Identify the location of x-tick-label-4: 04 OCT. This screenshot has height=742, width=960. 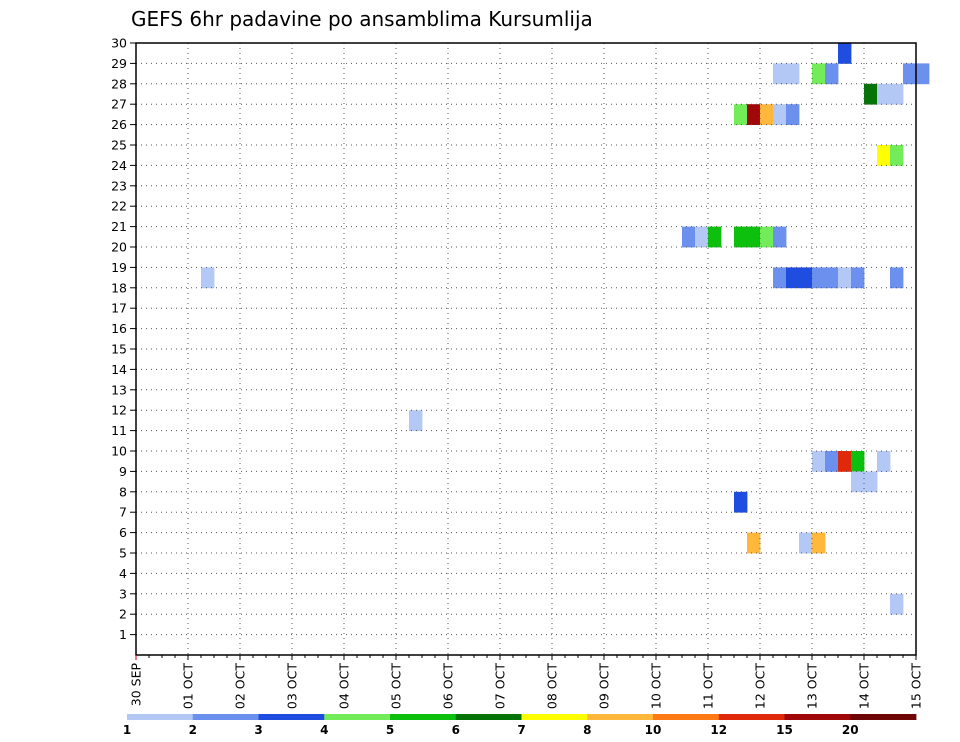
(344, 686).